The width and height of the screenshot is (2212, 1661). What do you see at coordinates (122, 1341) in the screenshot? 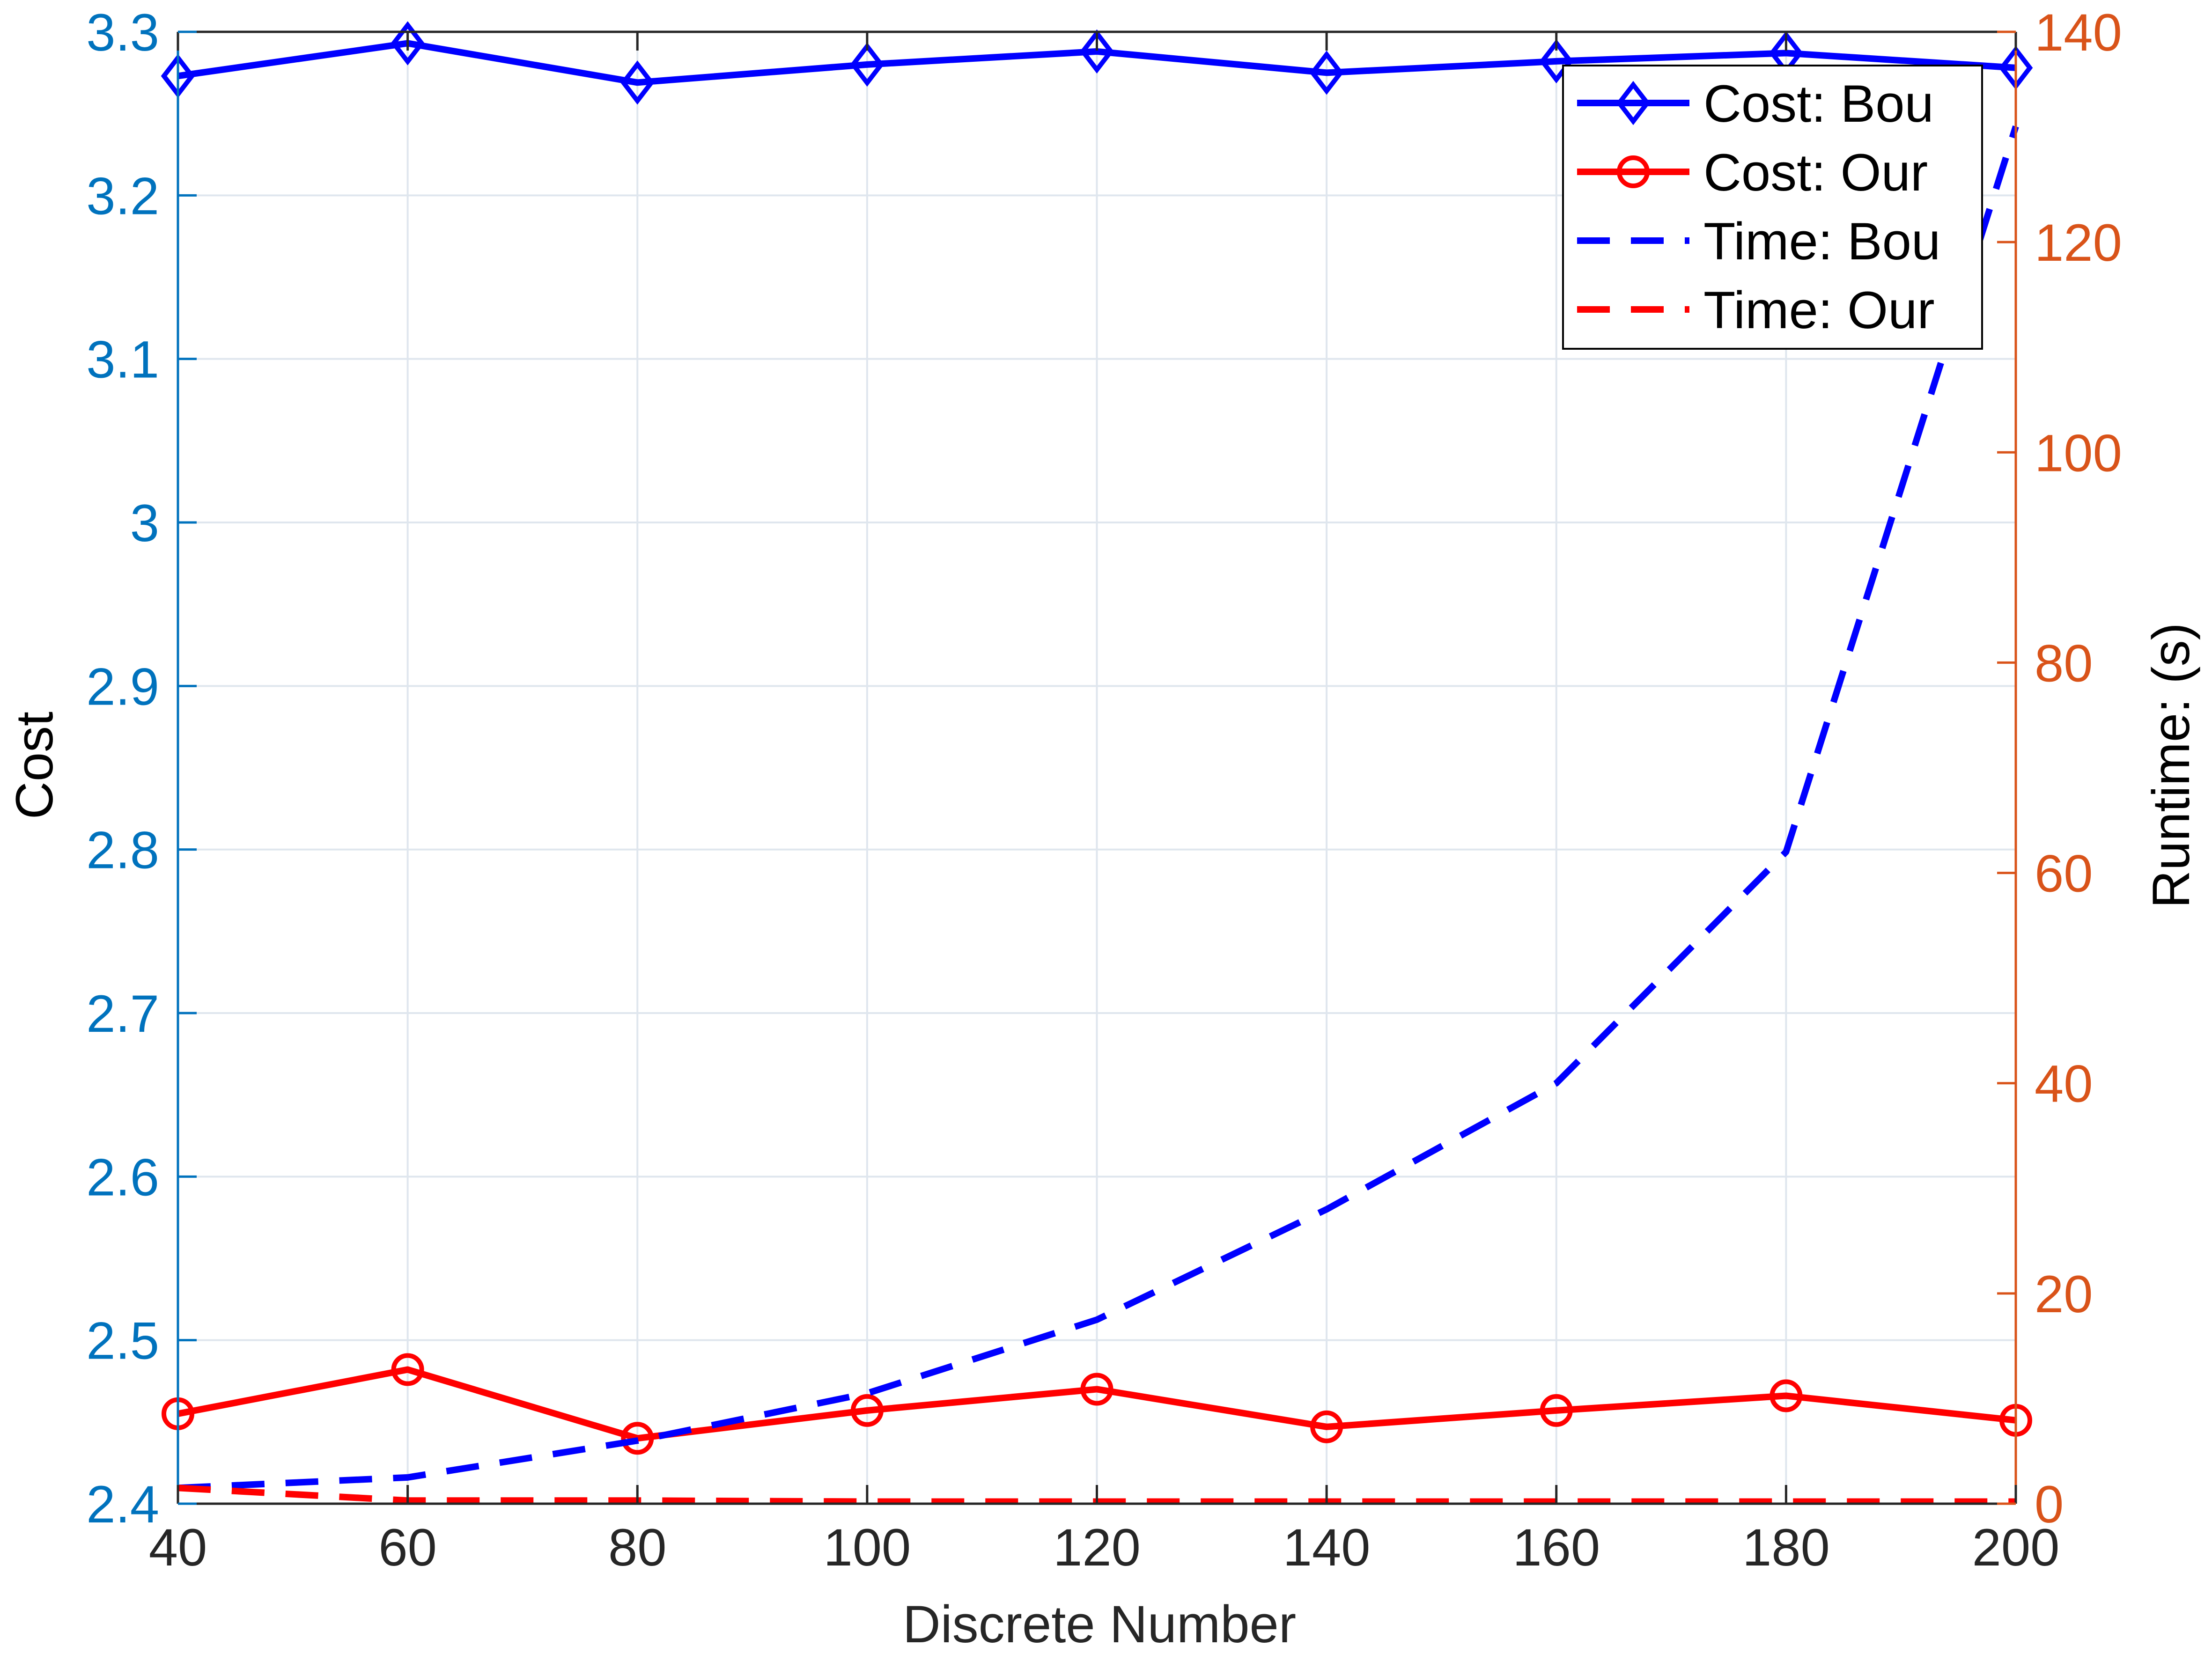
I see `y-left-tick-label: 2.5` at bounding box center [122, 1341].